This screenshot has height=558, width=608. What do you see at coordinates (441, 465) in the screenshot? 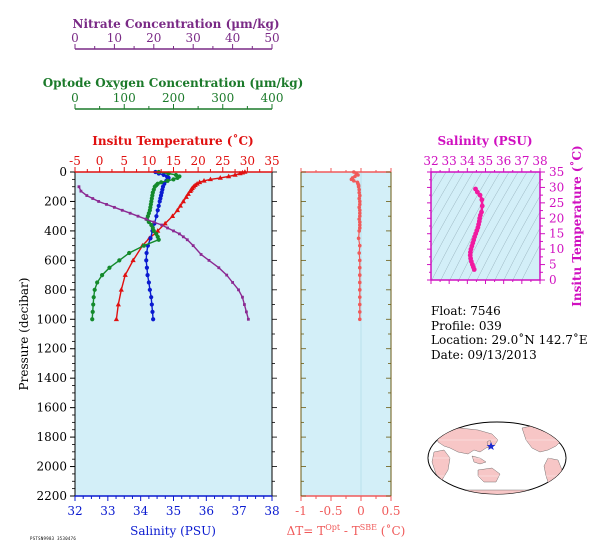
I see `map-land-africa` at bounding box center [441, 465].